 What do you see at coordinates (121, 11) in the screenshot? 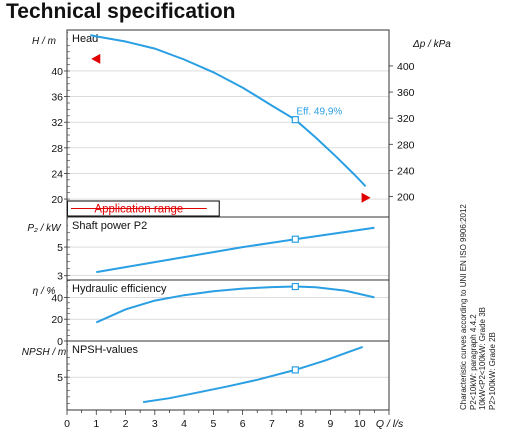
I see `page-title: Technical specification` at bounding box center [121, 11].